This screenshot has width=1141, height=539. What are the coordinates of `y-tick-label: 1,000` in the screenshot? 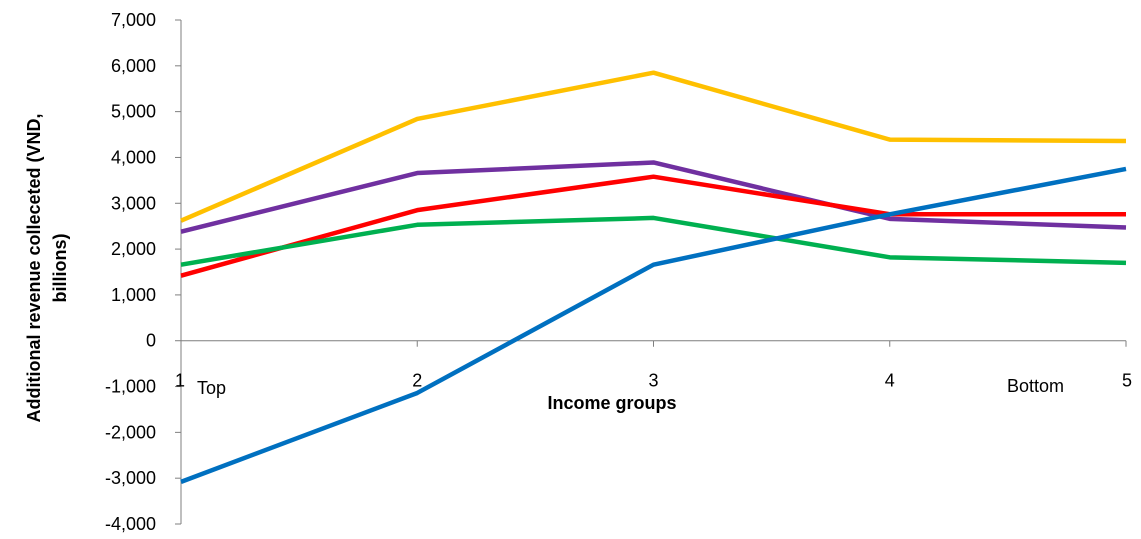 It's located at (133, 295).